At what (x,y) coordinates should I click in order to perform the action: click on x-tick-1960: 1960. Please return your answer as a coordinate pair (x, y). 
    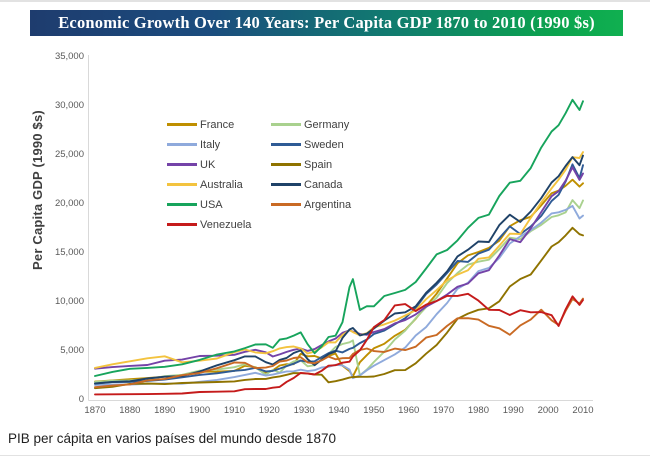
    Looking at the image, I should click on (409, 410).